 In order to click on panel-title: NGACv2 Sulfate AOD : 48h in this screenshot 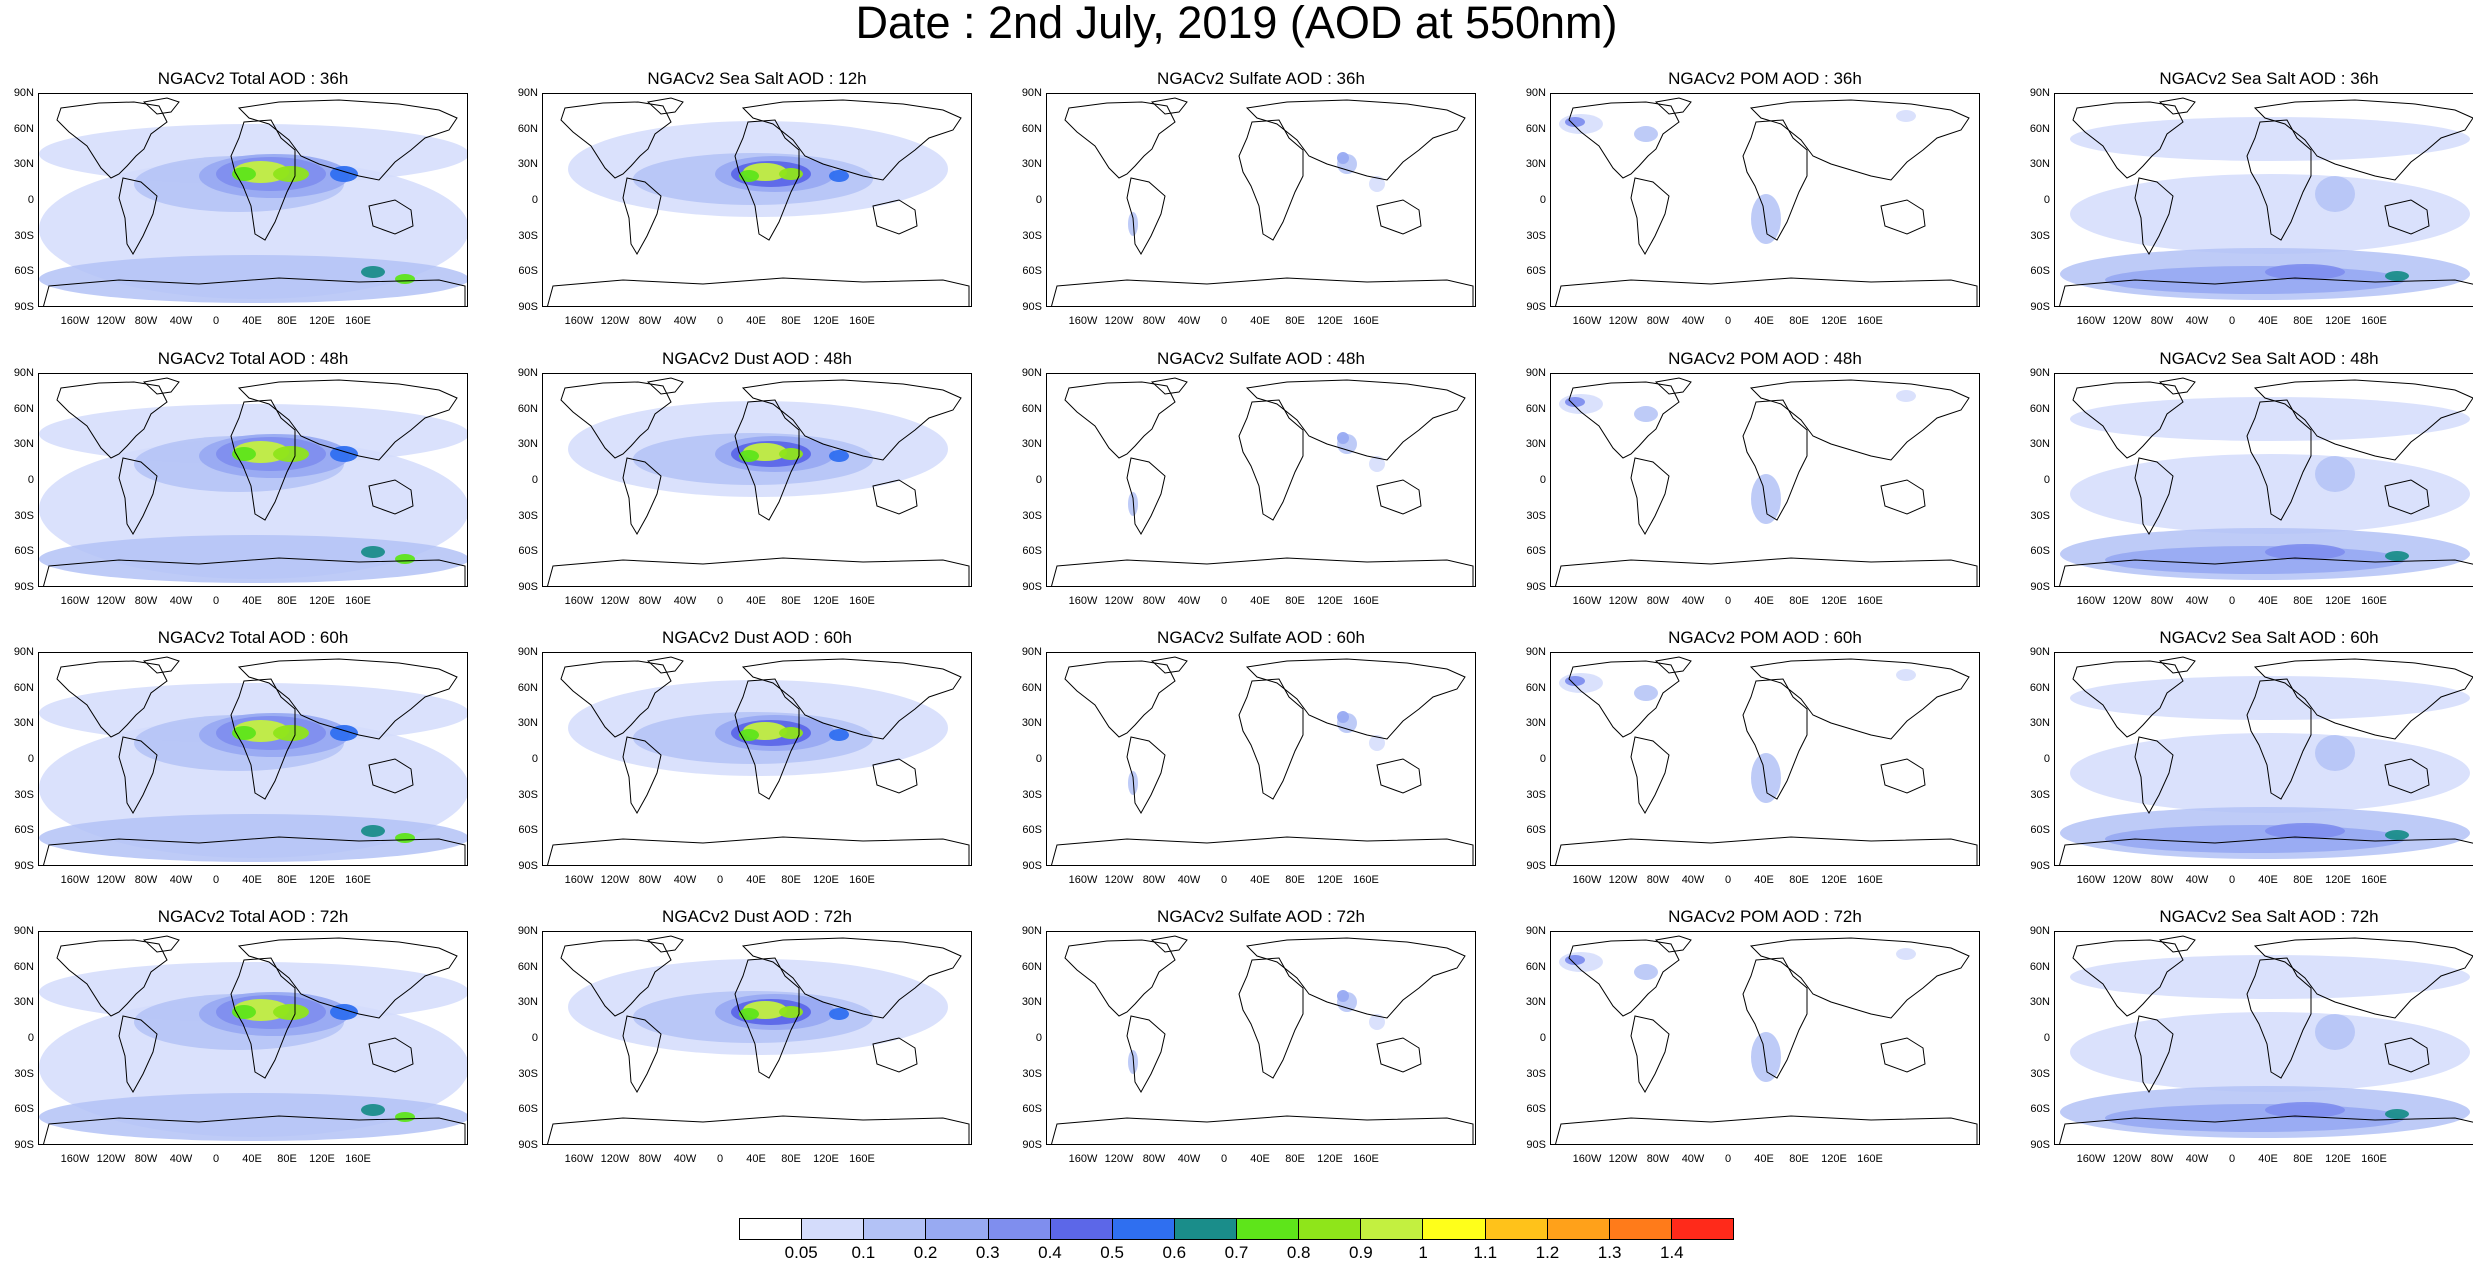, I will do `click(1261, 358)`.